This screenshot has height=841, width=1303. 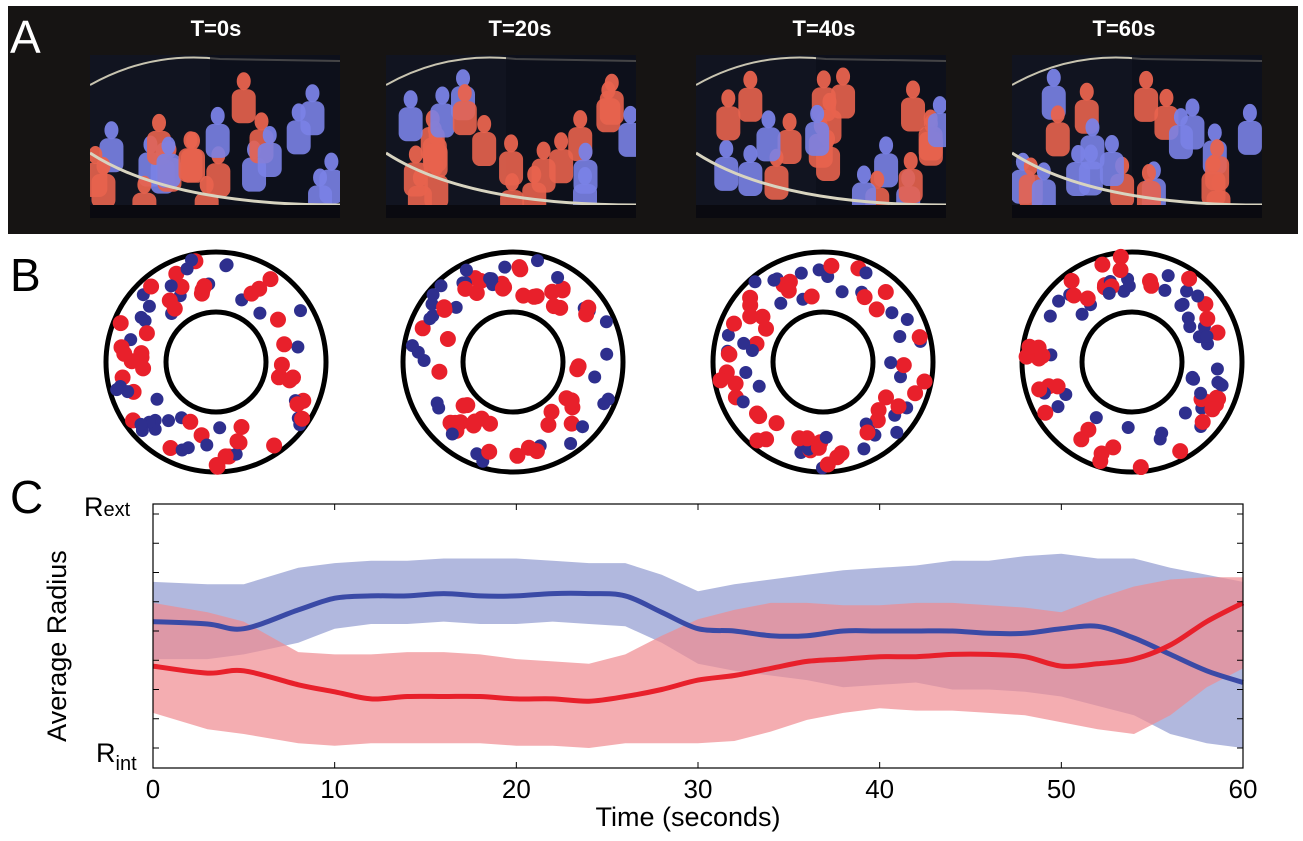 I want to click on barrier-rail-bottom, so click(x=821, y=179).